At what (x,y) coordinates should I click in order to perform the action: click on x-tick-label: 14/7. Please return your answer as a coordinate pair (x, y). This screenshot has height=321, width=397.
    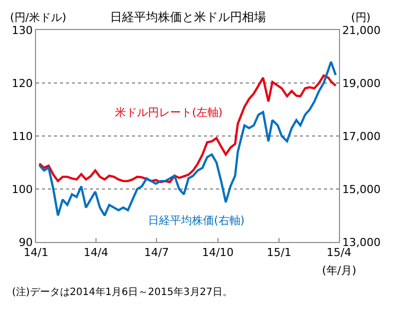
    Looking at the image, I should click on (156, 253).